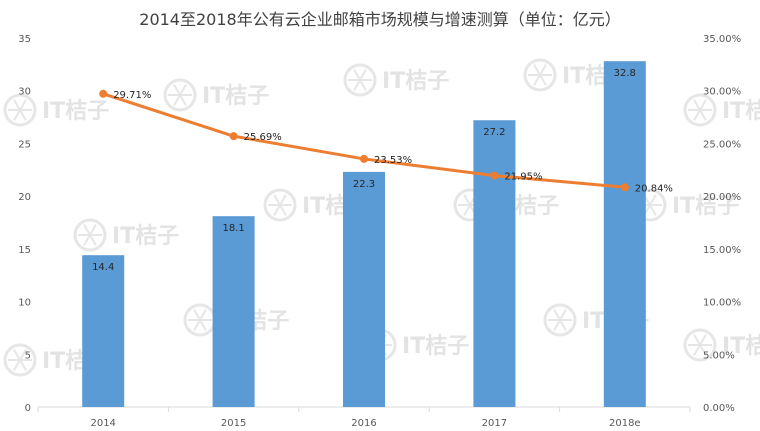  I want to click on growth-value-label: 25.69%, so click(263, 137).